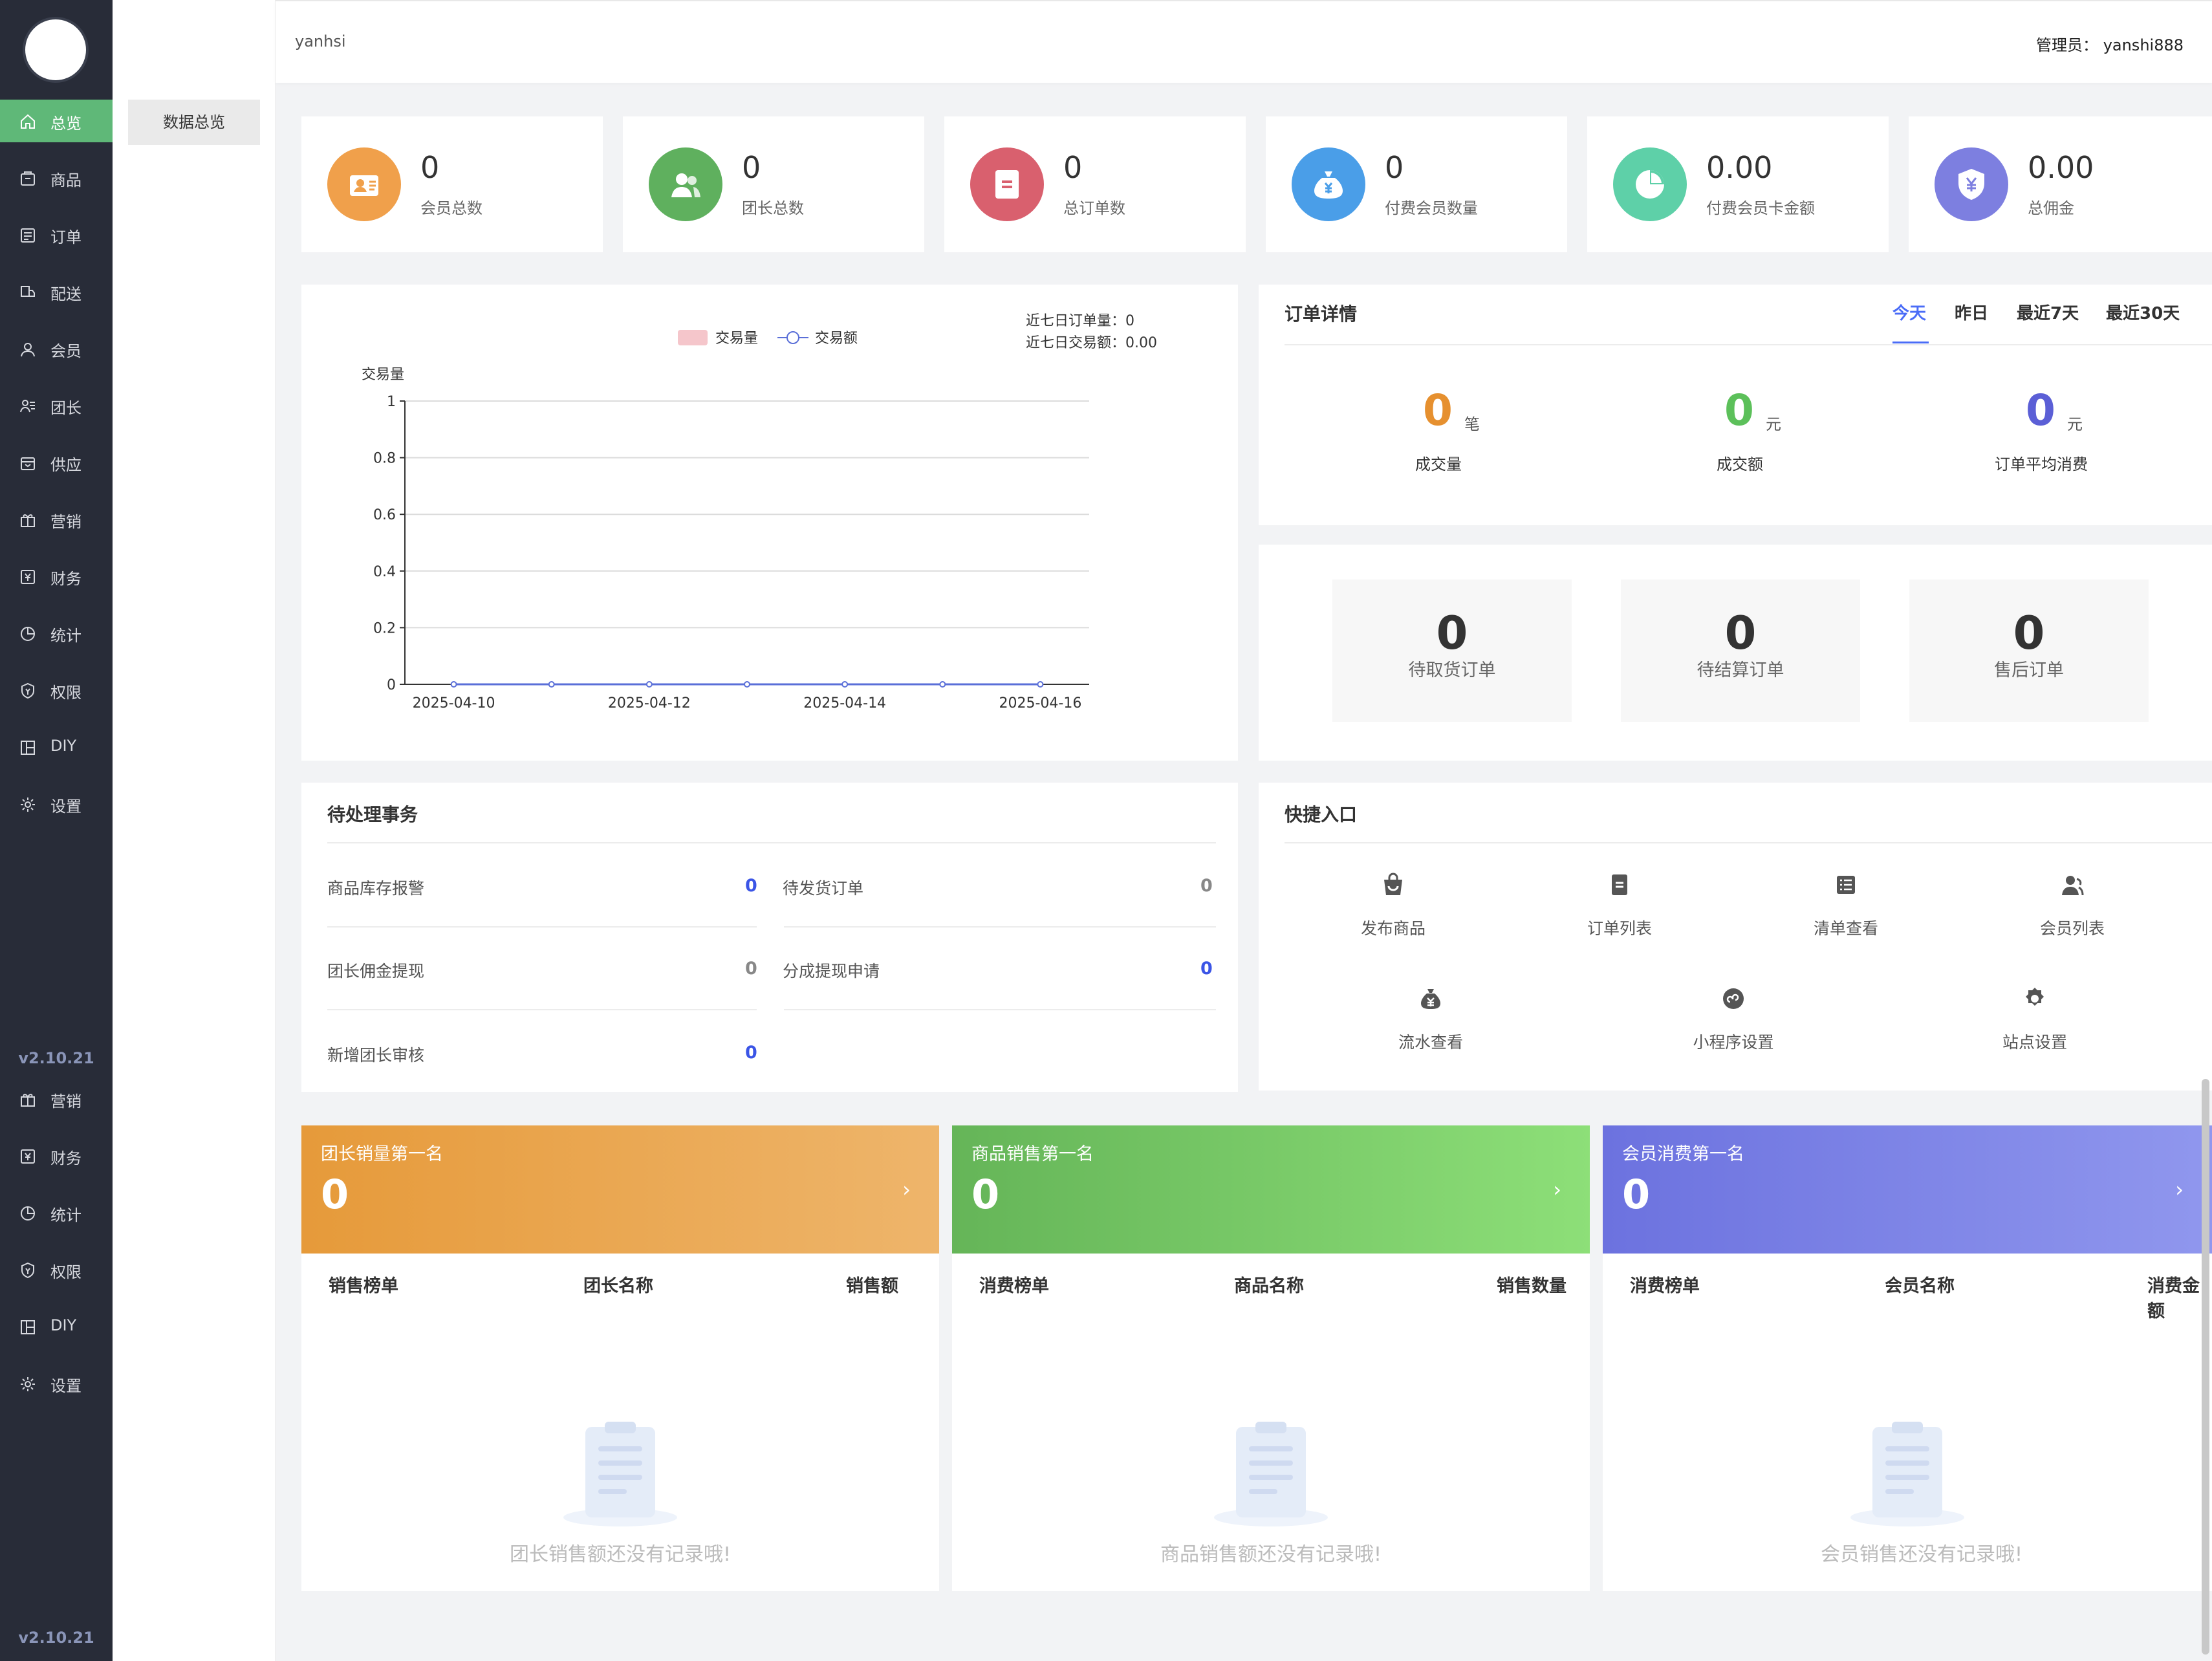 The height and width of the screenshot is (1661, 2212). Describe the element at coordinates (65, 237) in the screenshot. I see `sidebar-item-label: 订单` at that location.